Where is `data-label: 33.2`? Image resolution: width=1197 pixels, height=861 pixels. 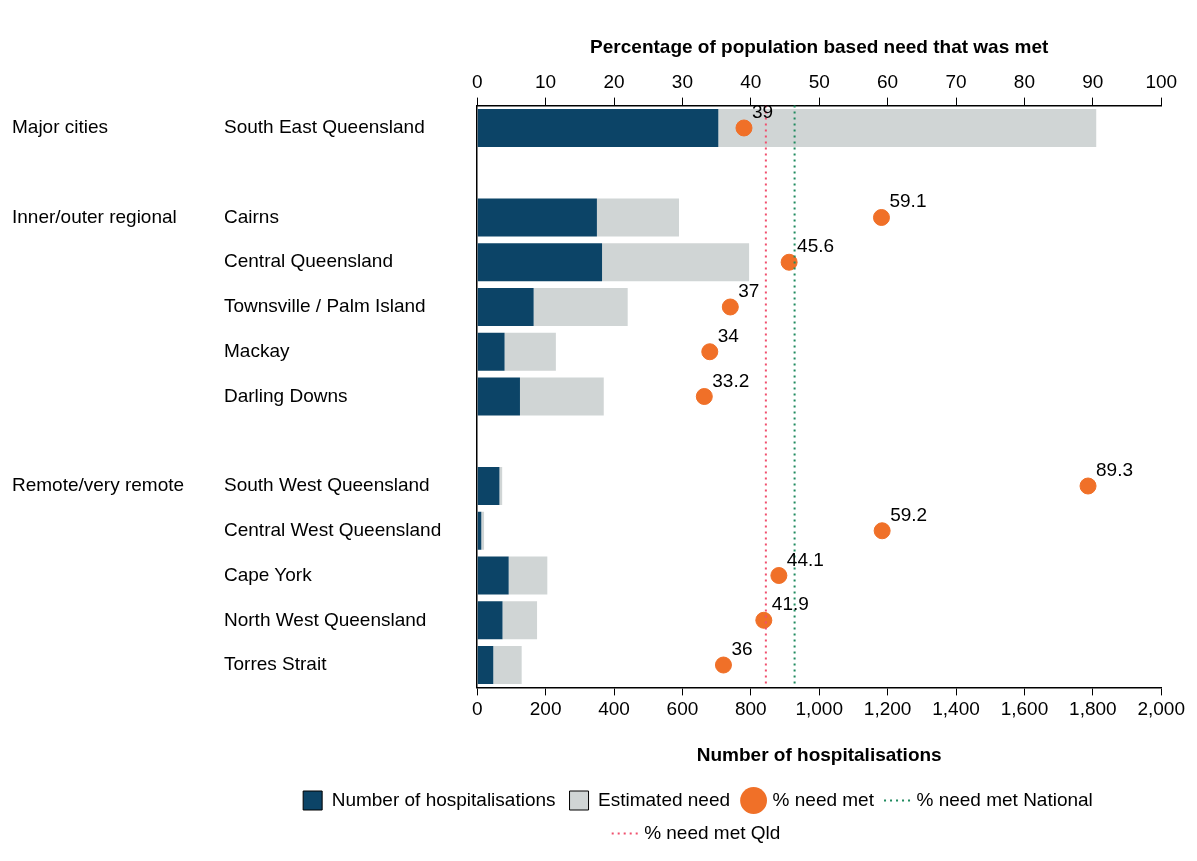 data-label: 33.2 is located at coordinates (731, 380).